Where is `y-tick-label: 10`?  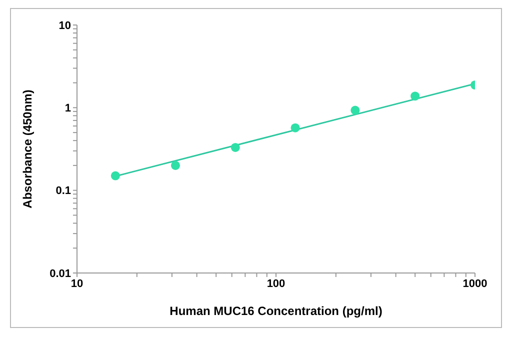 y-tick-label: 10 is located at coordinates (64, 26).